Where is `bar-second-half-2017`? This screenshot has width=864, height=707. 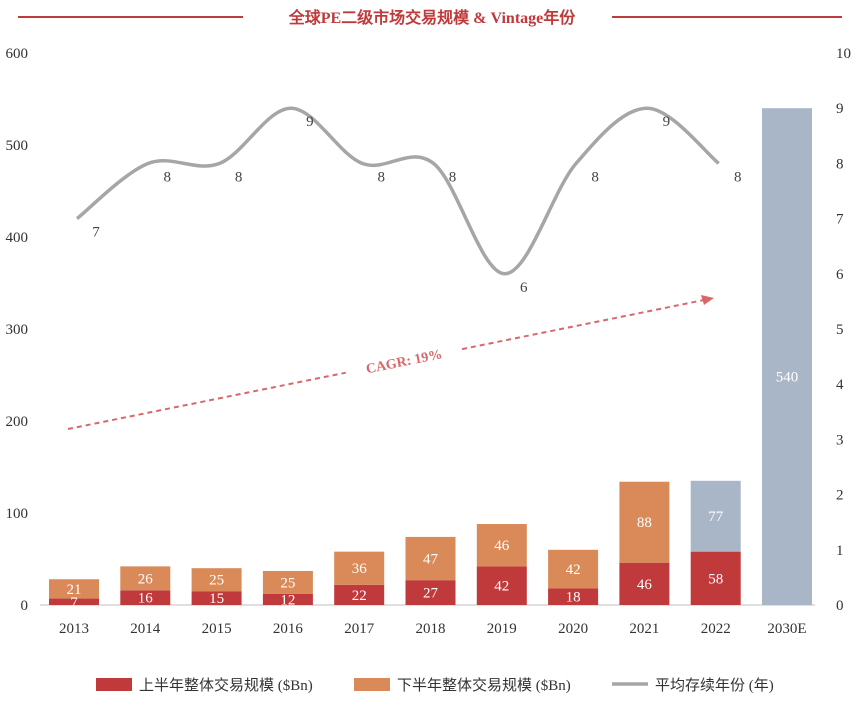 bar-second-half-2017 is located at coordinates (359, 568).